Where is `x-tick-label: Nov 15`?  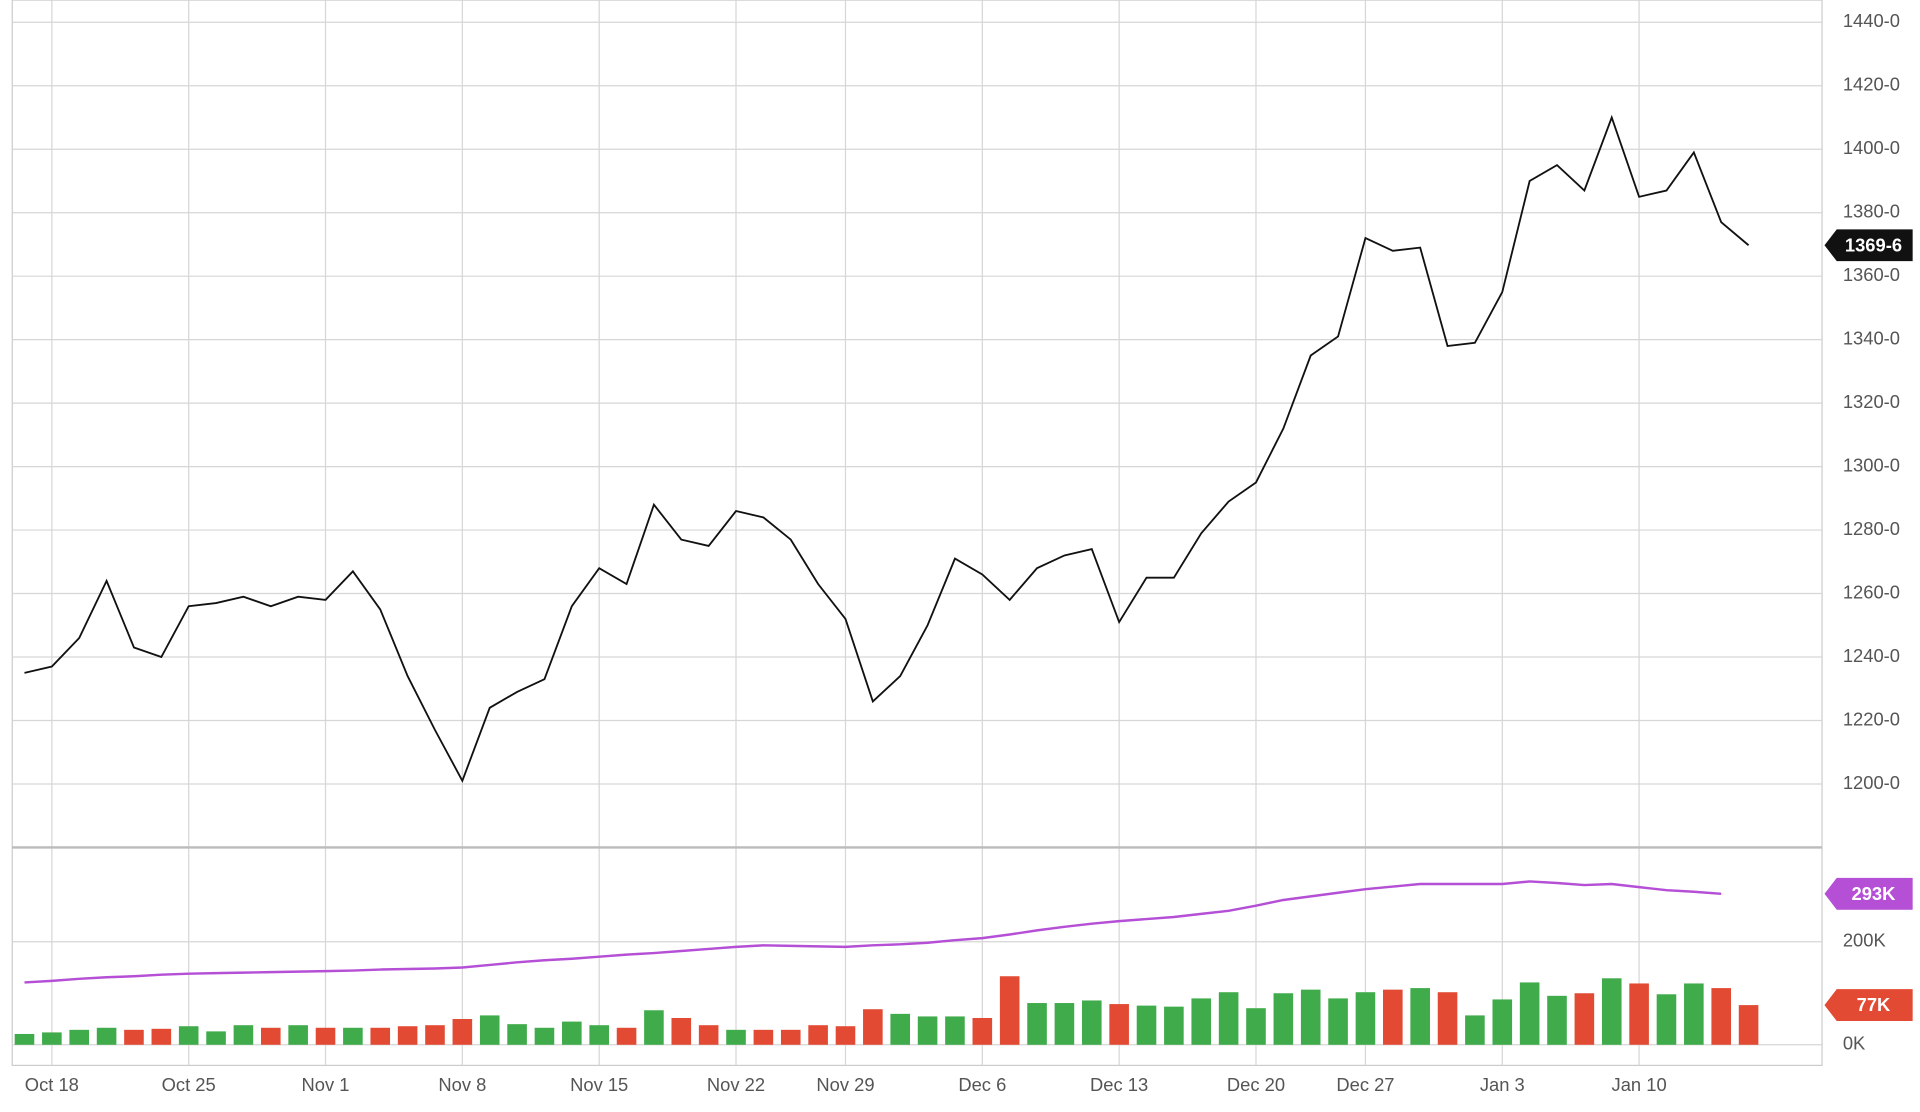 x-tick-label: Nov 15 is located at coordinates (599, 1084).